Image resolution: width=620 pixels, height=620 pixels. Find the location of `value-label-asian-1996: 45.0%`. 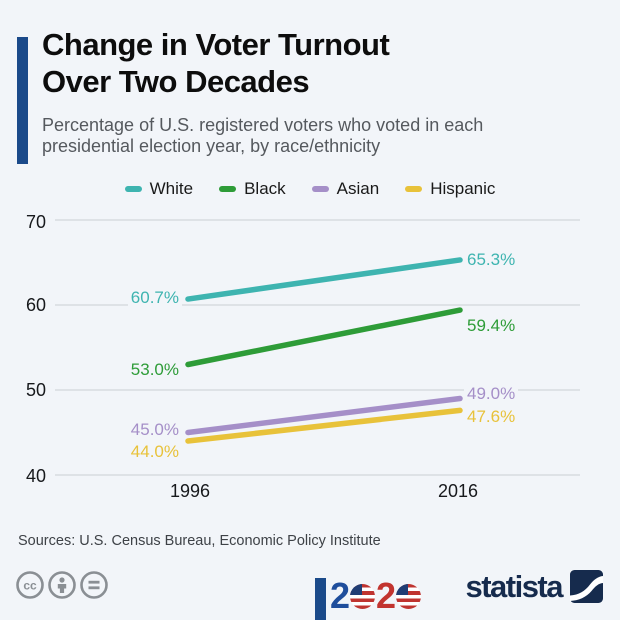

value-label-asian-1996: 45.0% is located at coordinates (154, 430).